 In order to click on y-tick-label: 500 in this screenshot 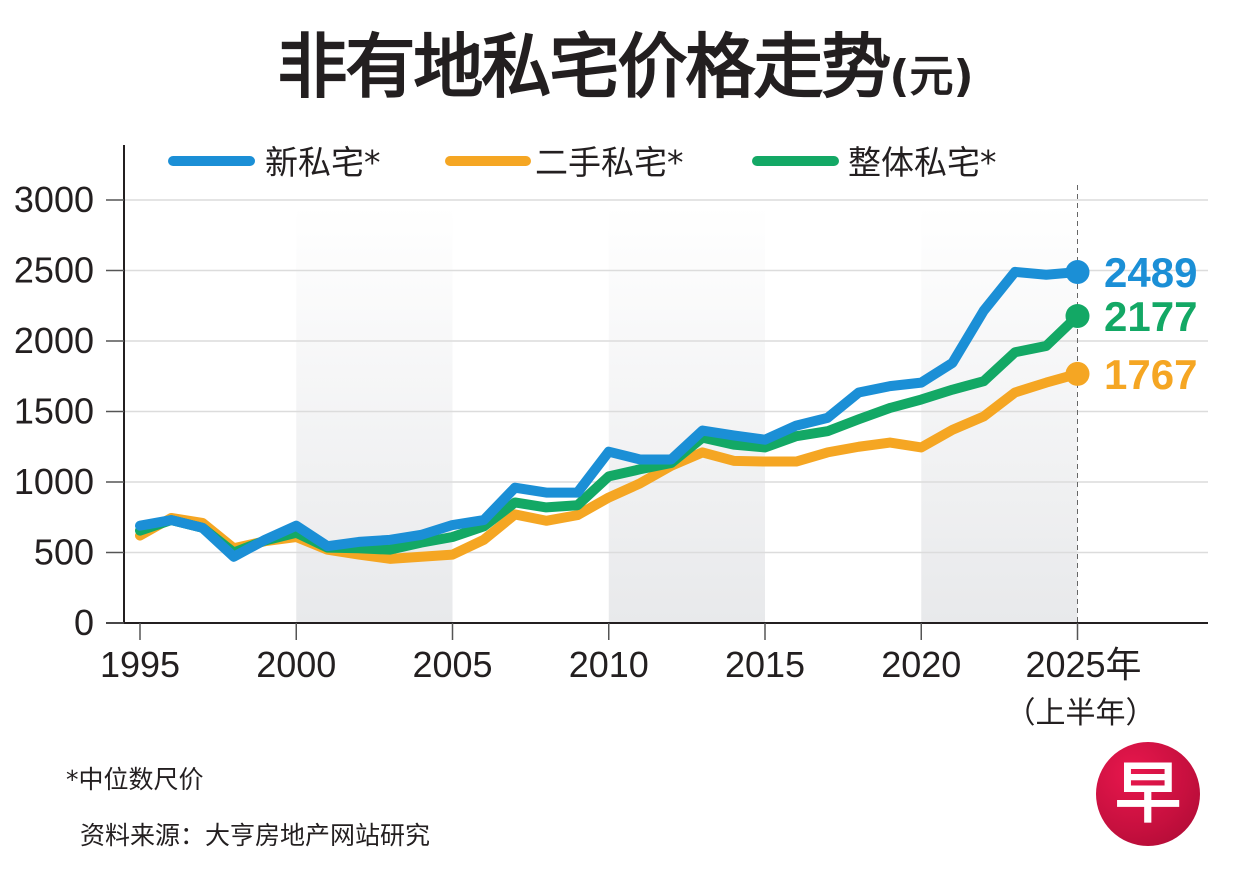, I will do `click(64, 552)`.